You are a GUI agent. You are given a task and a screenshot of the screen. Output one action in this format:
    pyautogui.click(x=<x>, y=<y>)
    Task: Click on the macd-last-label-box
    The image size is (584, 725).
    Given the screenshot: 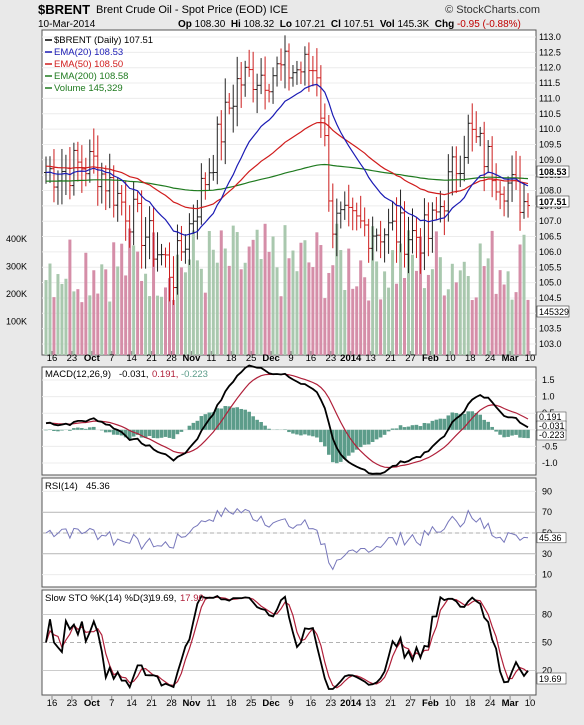 What is the action you would take?
    pyautogui.click(x=551, y=435)
    